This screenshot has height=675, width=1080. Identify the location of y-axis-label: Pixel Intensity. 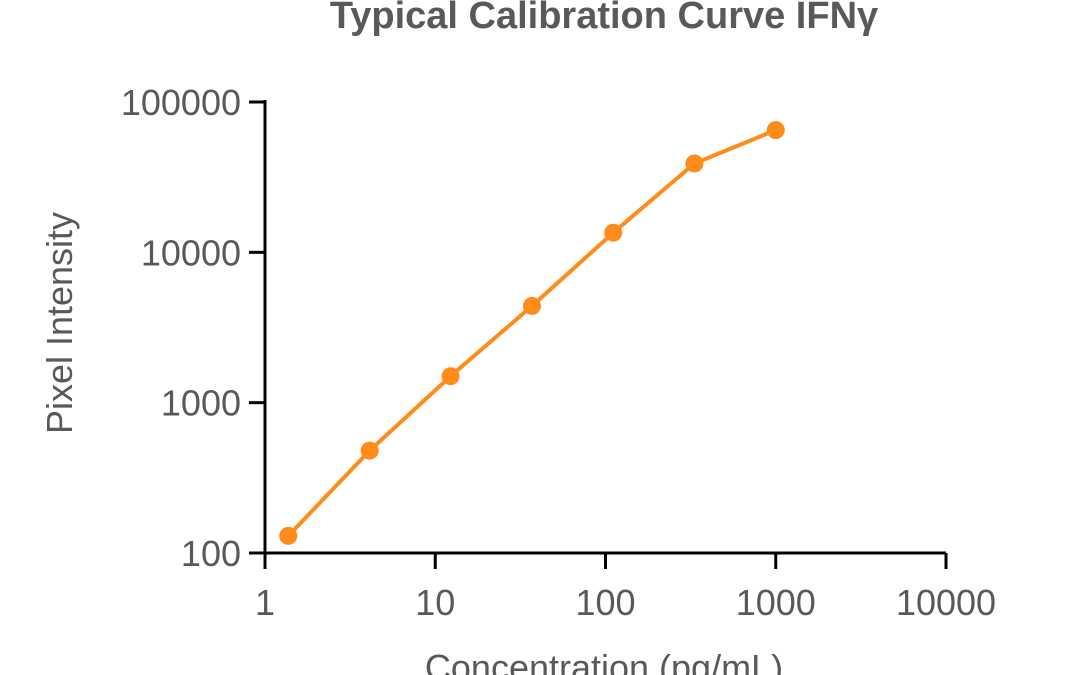
(59, 323).